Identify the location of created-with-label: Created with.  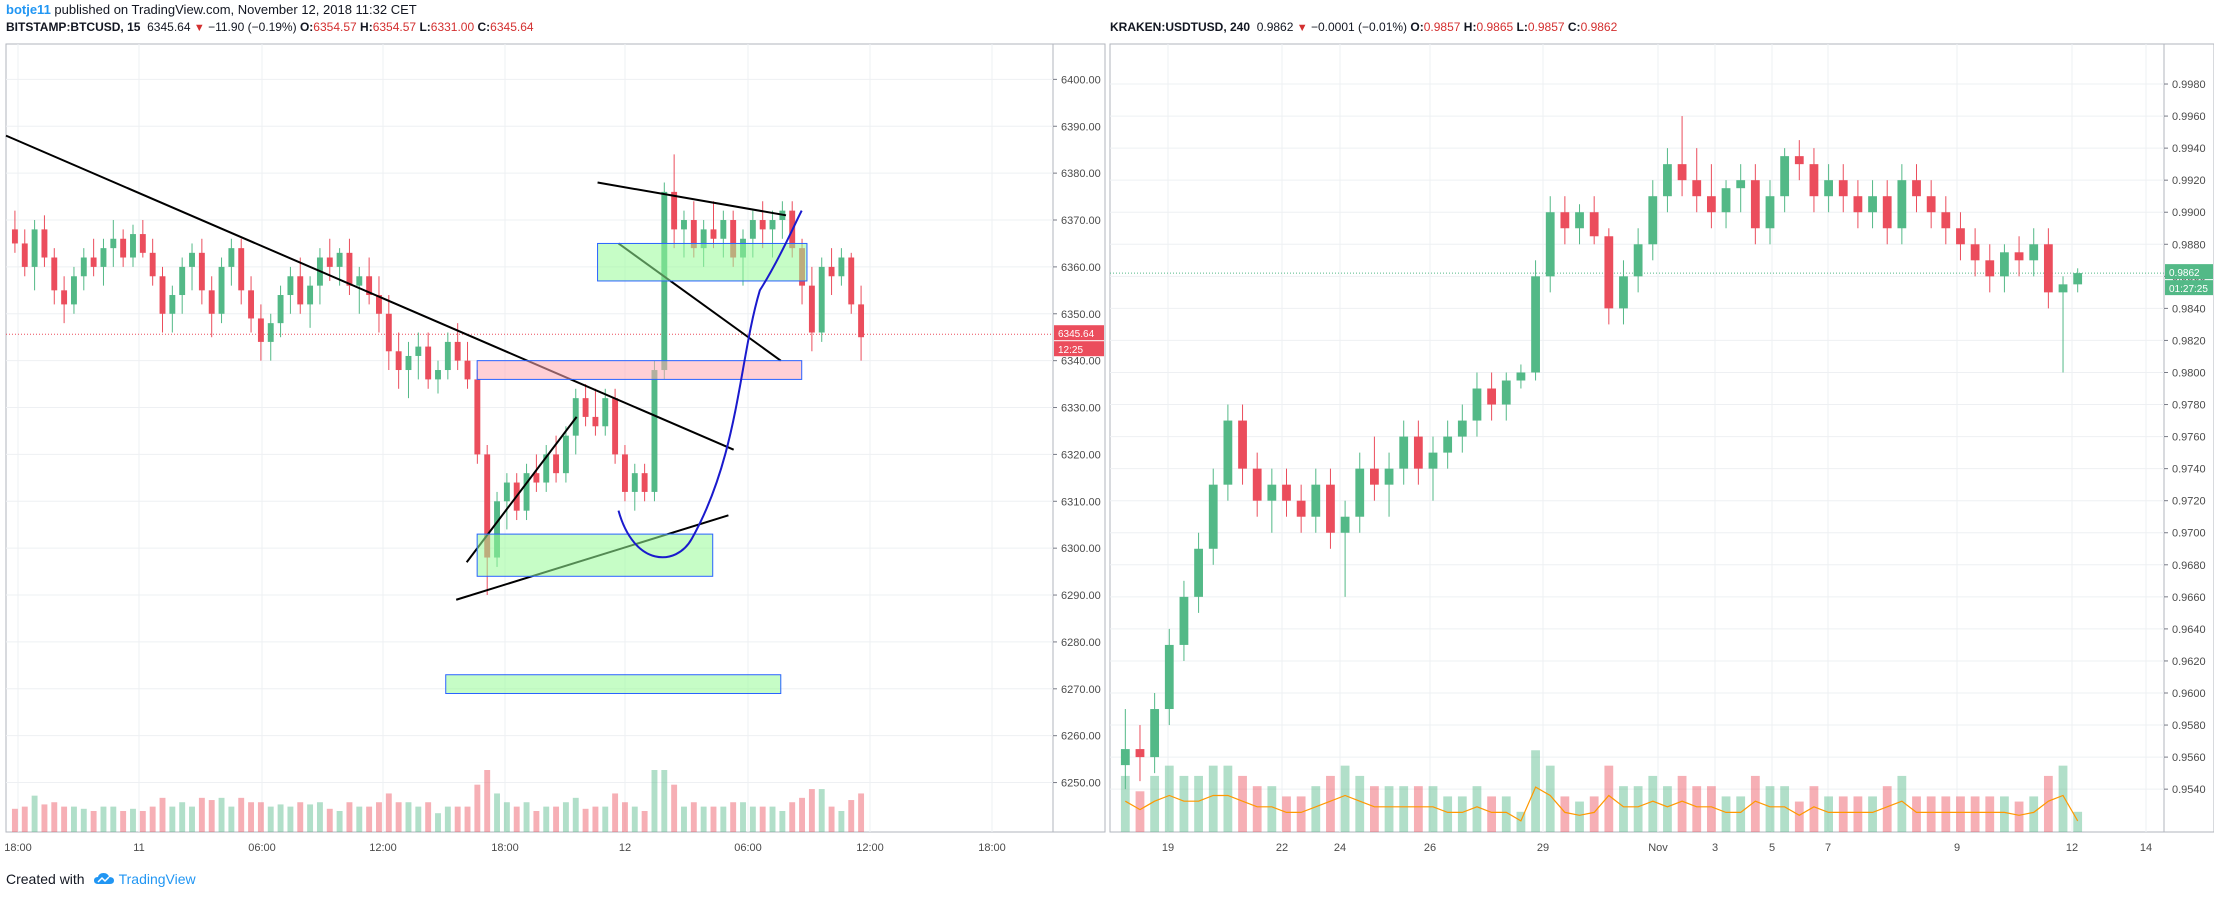
(45, 879).